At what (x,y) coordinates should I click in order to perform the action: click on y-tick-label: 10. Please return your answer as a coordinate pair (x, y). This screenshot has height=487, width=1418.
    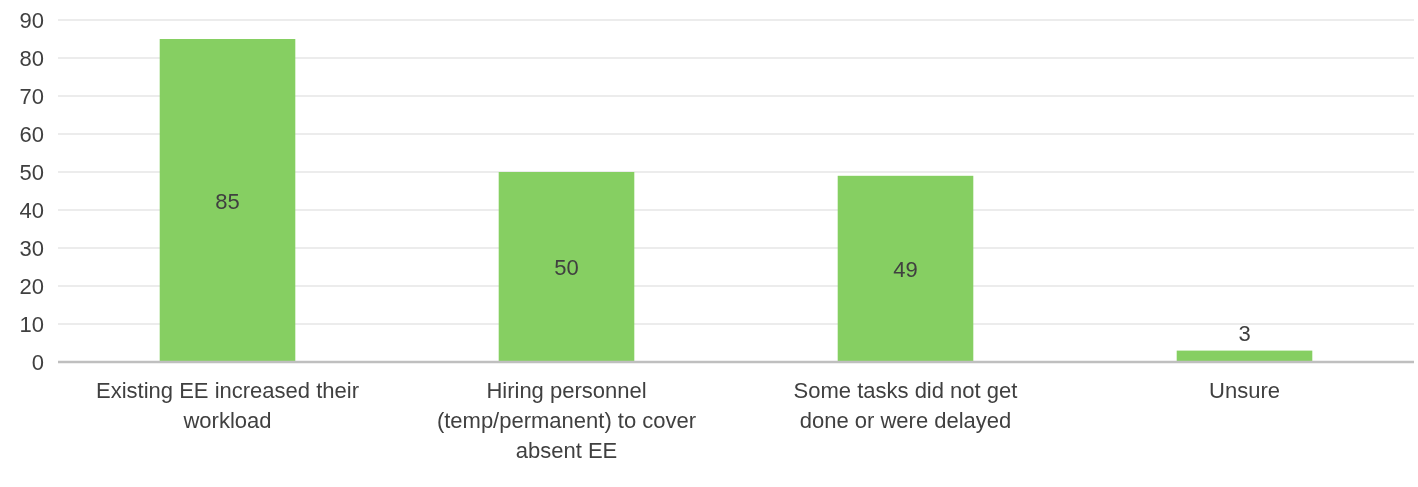
    Looking at the image, I should click on (31, 324).